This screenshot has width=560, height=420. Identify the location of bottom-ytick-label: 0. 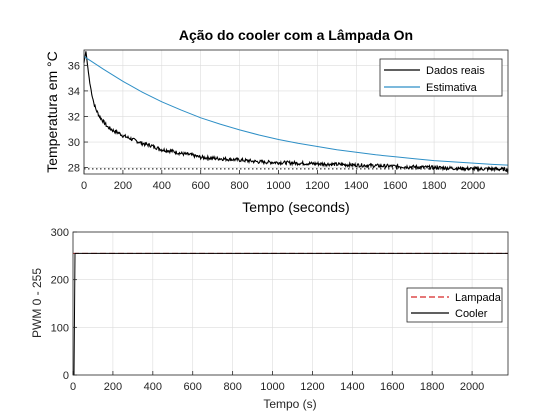
(66, 376).